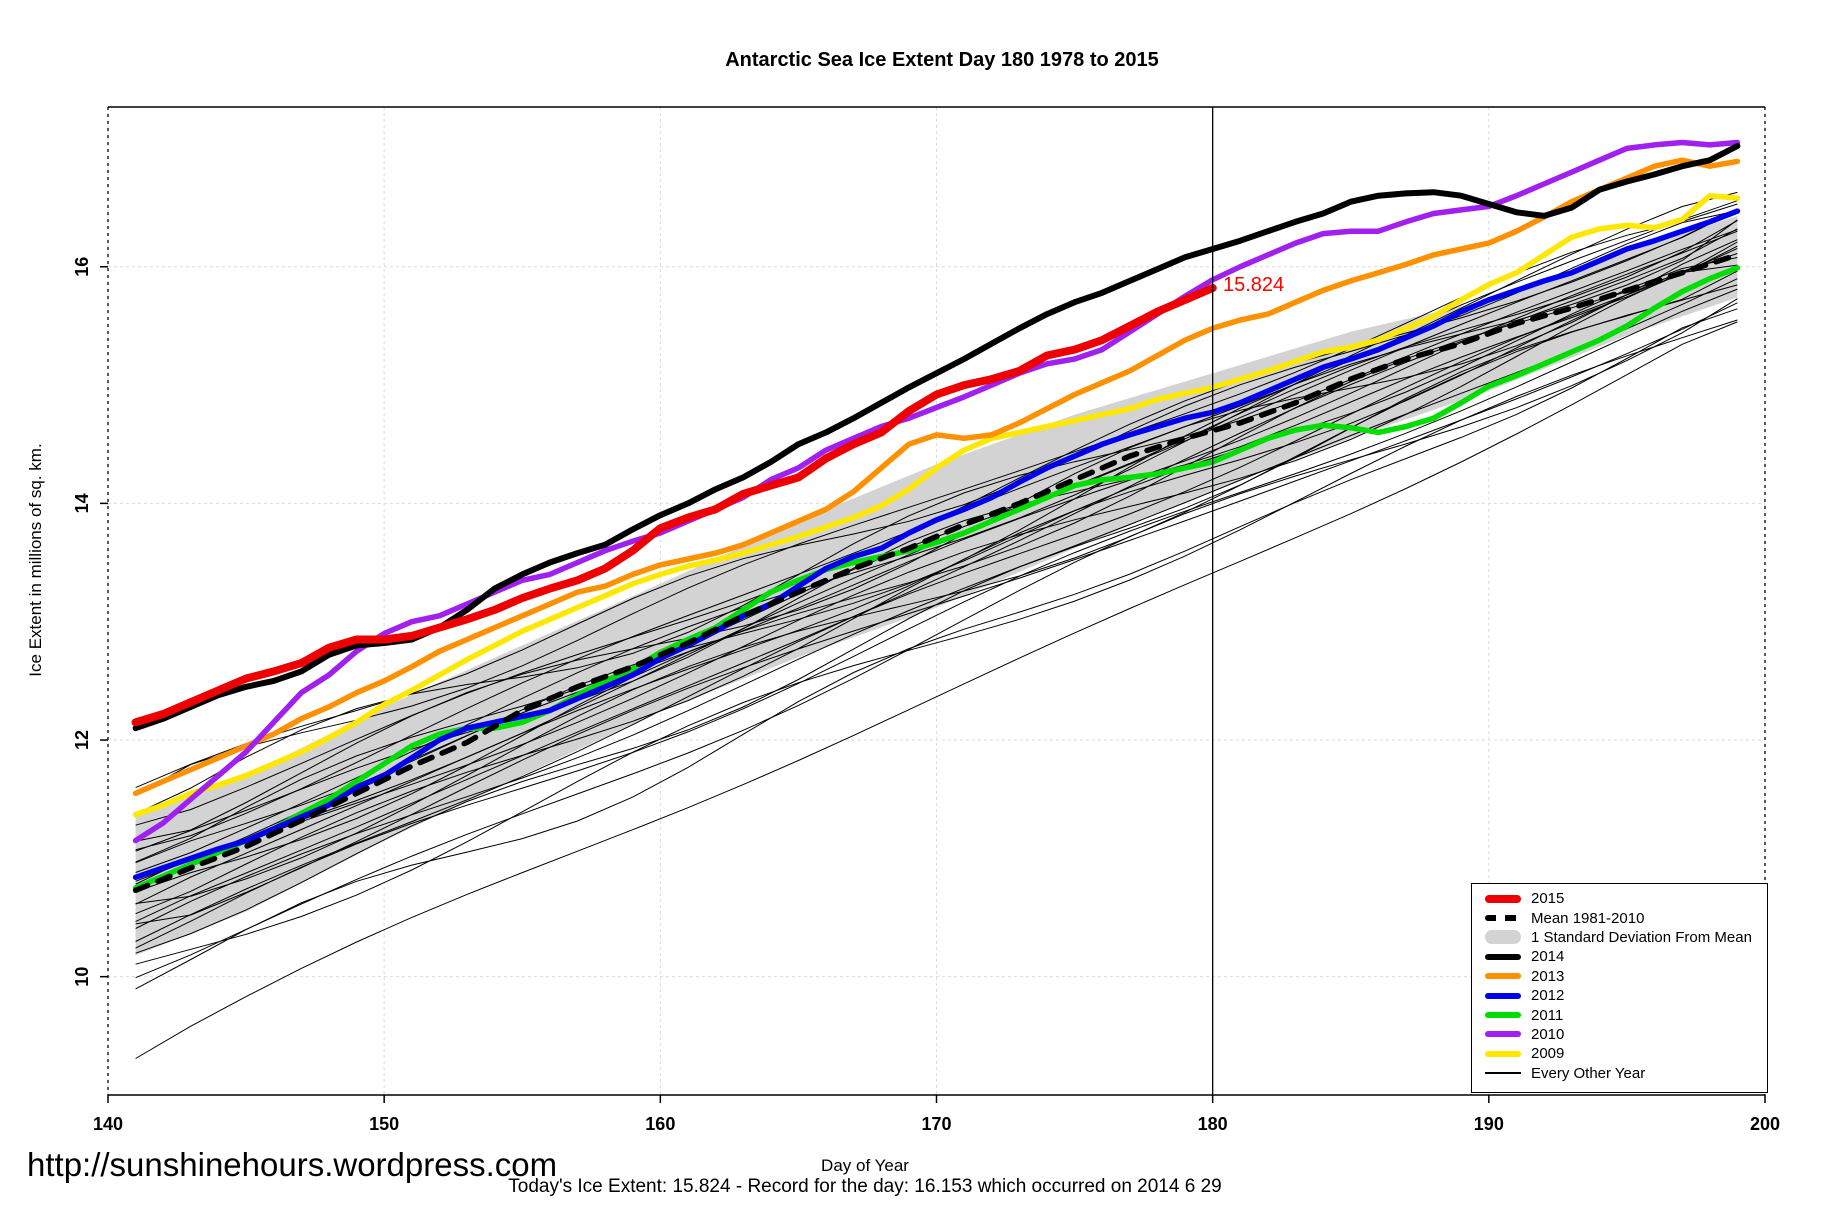 The width and height of the screenshot is (1836, 1223). What do you see at coordinates (1548, 1034) in the screenshot?
I see `legend-label: 2010` at bounding box center [1548, 1034].